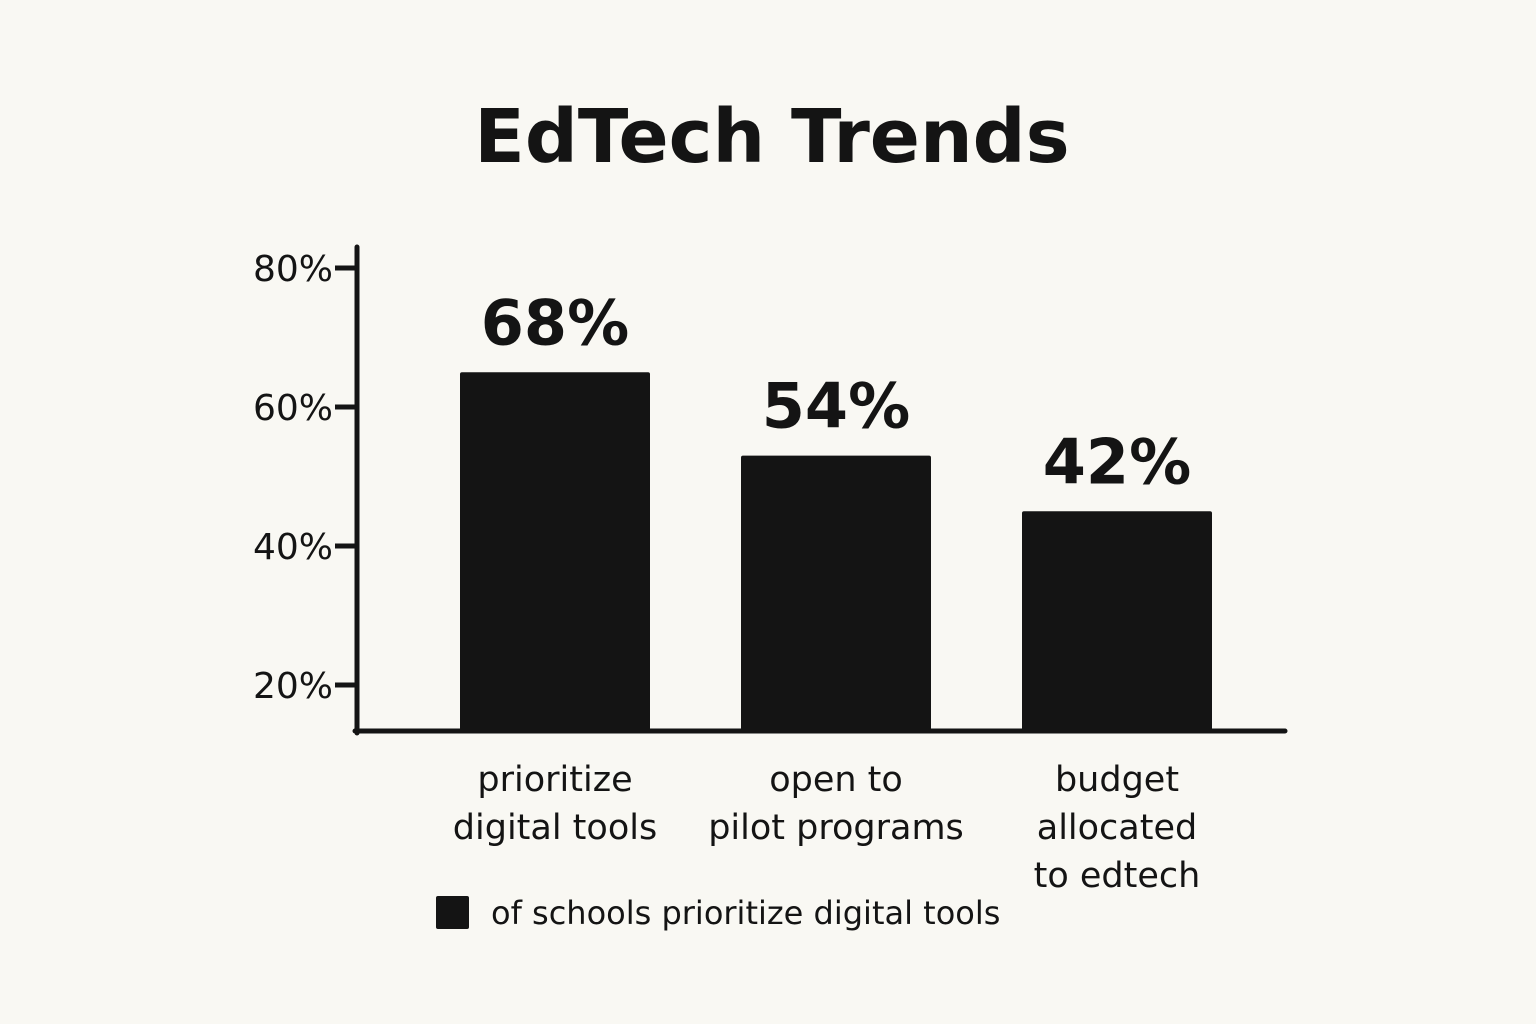  I want to click on category-label: allocated, so click(1117, 828).